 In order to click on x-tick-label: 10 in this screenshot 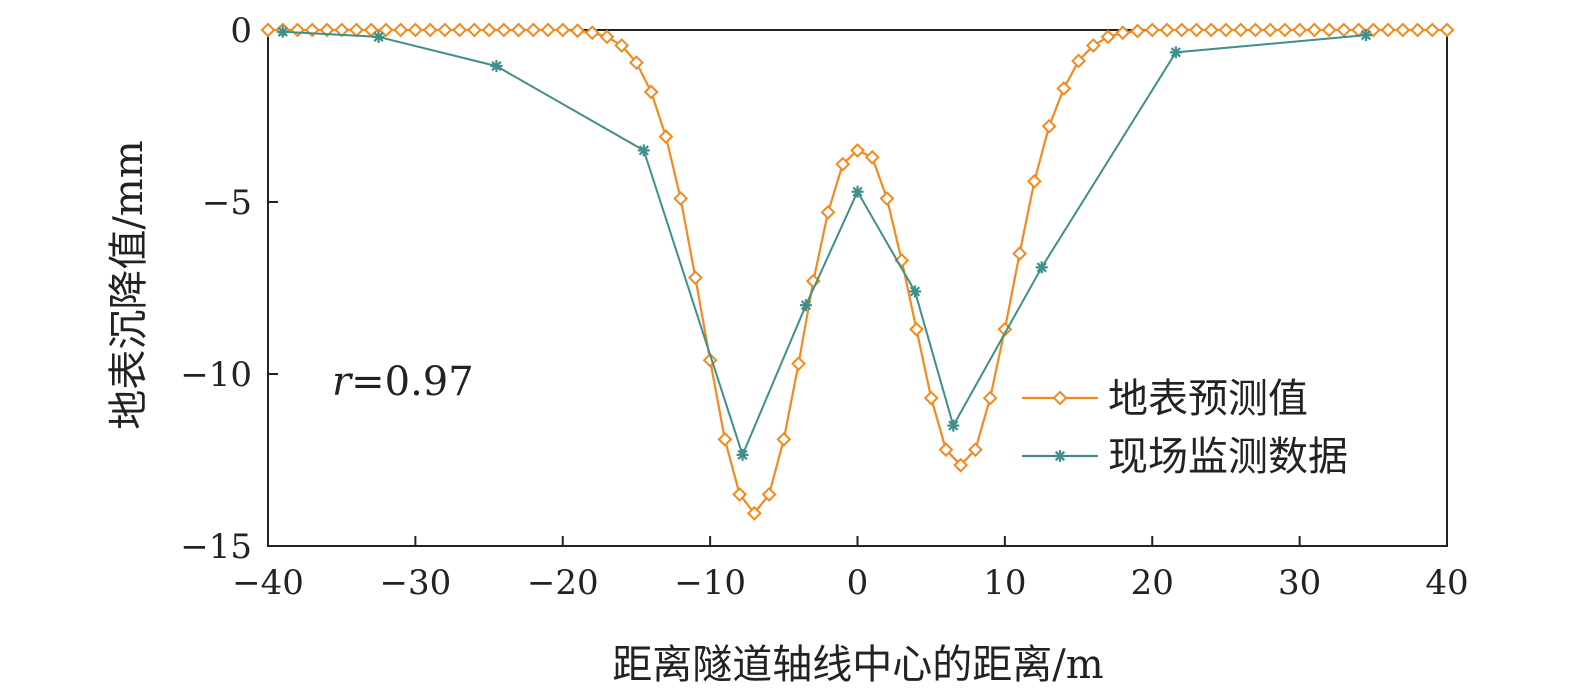, I will do `click(1004, 583)`.